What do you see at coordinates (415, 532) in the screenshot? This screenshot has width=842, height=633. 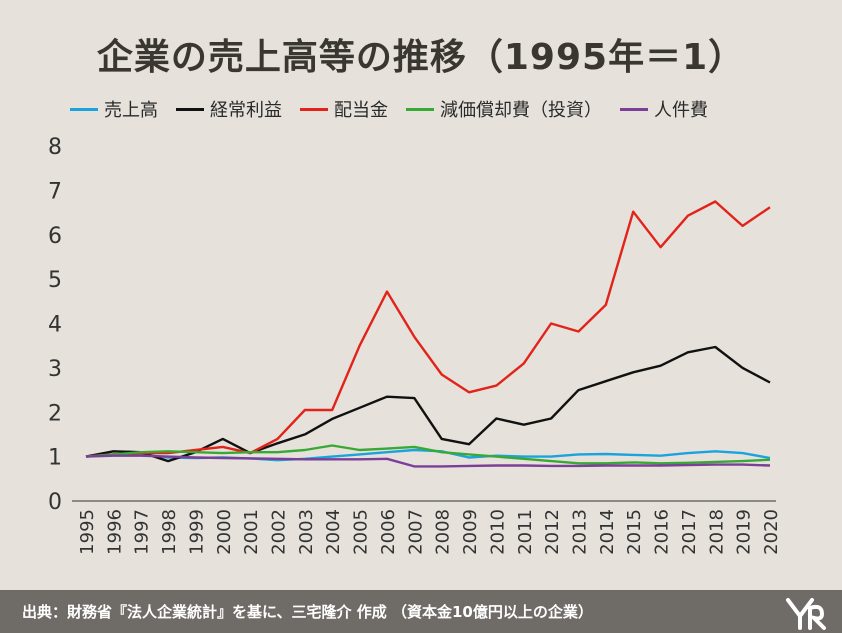 I see `x-tick-label: 2007` at bounding box center [415, 532].